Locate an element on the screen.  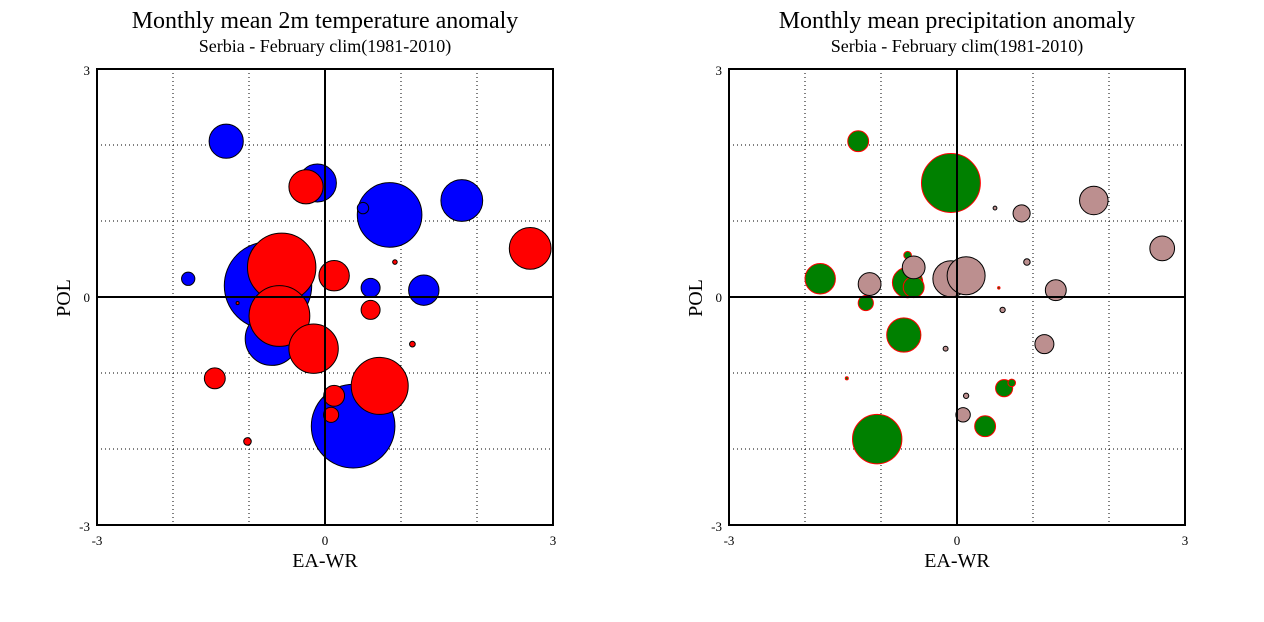
chart-title: Monthly mean precipitation anomaly is located at coordinates (957, 21).